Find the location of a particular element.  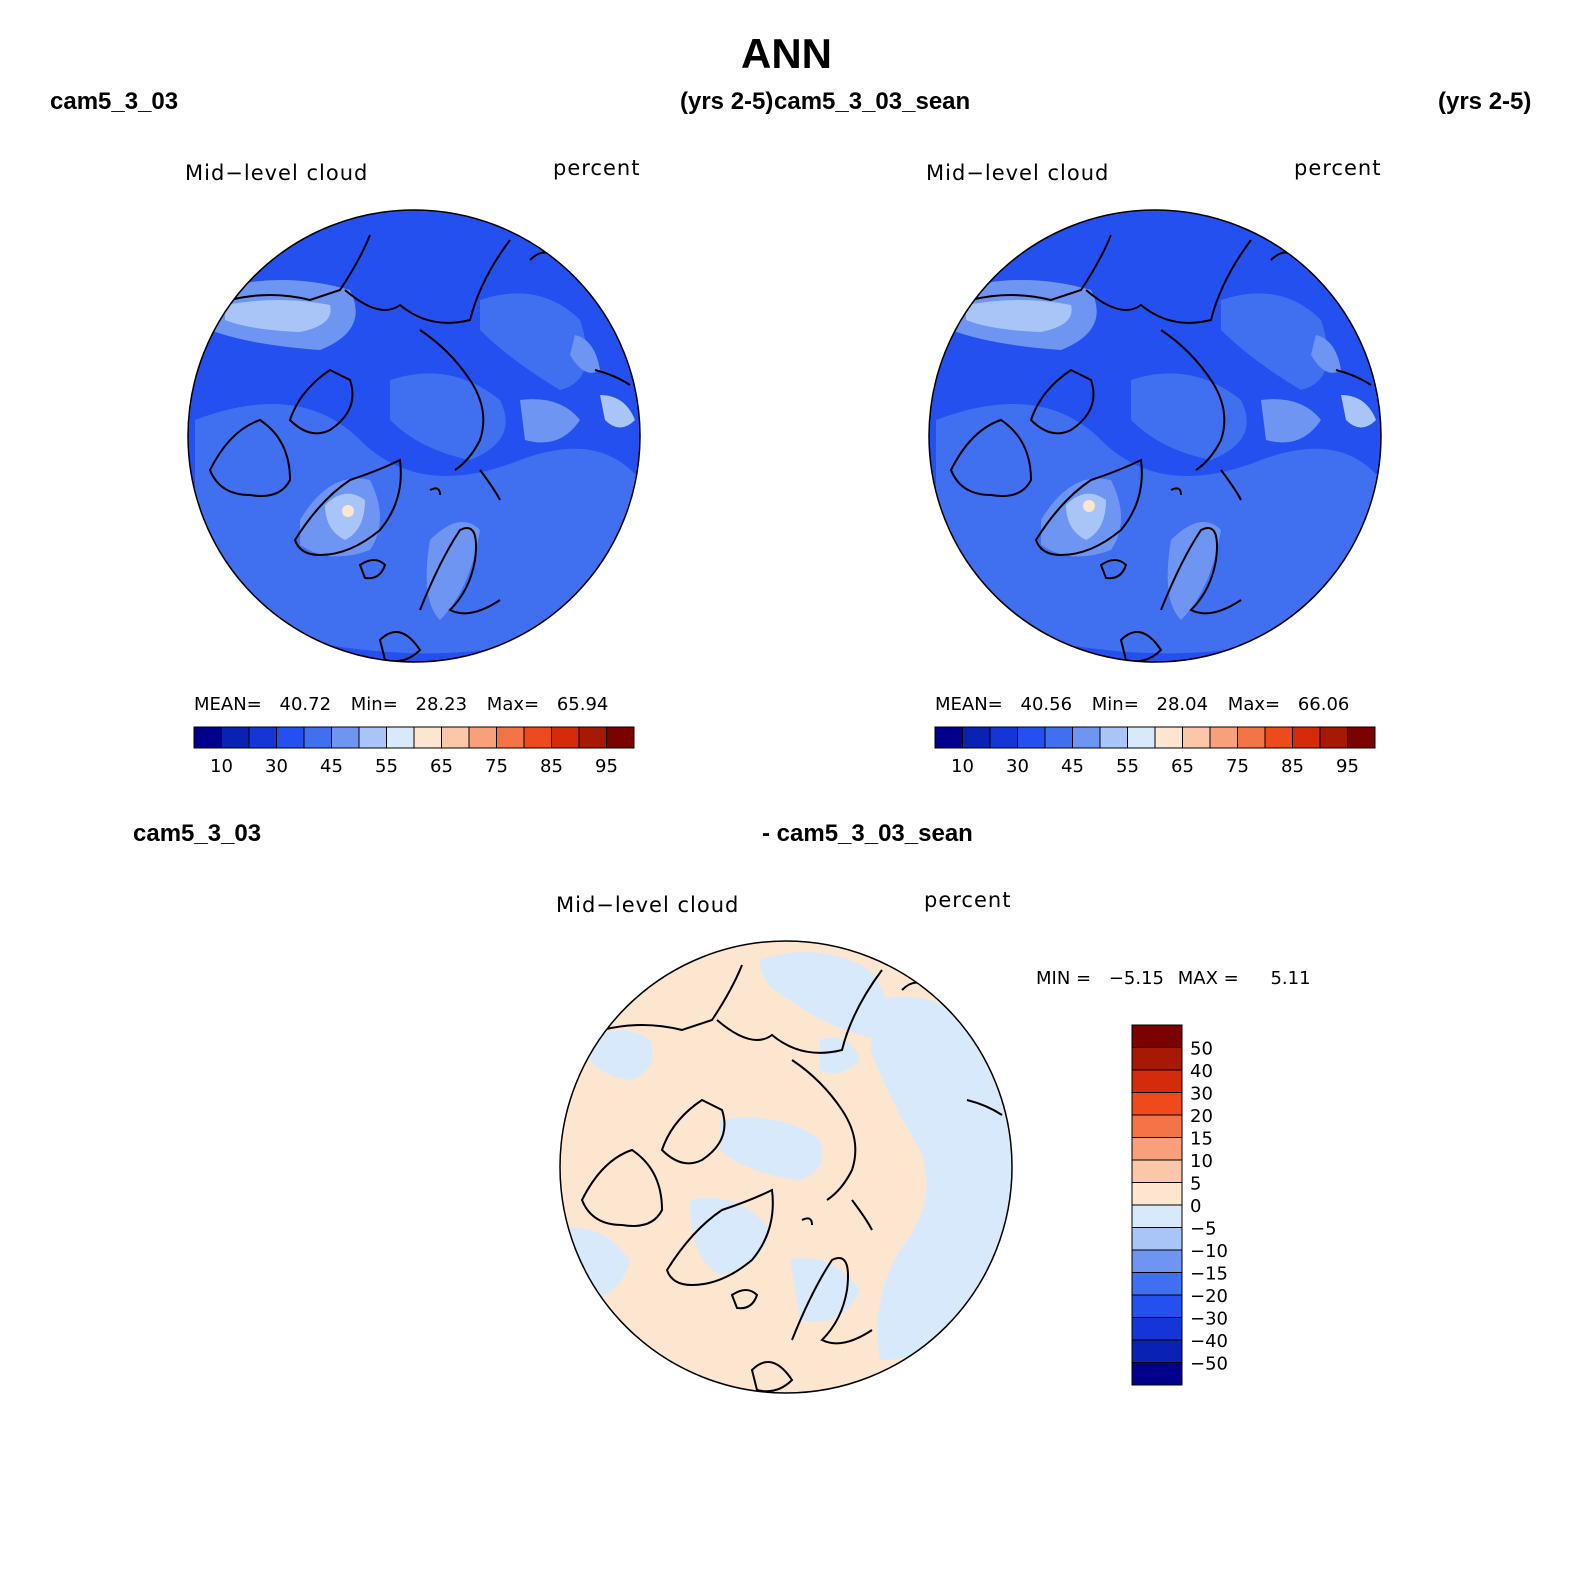

diff-colorbar-tick-label: 50 is located at coordinates (1201, 1049).